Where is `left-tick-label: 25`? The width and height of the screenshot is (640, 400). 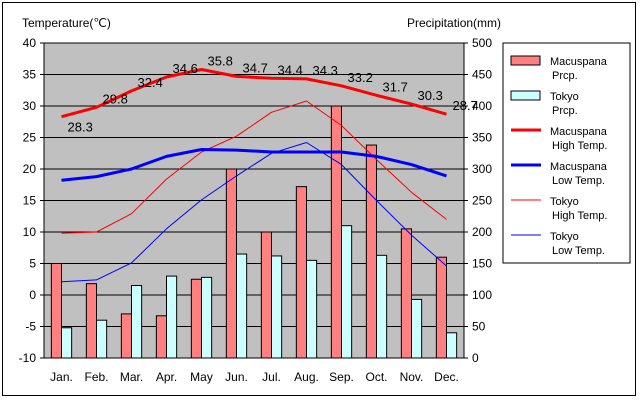
left-tick-label: 25 is located at coordinates (30, 138).